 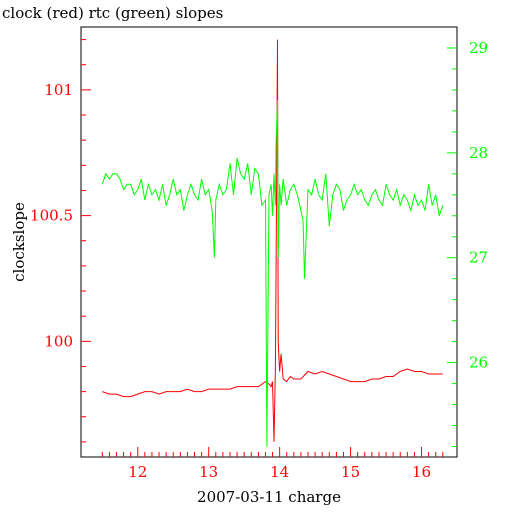 I want to click on x-axis: 12 13 14 15 16, so click(x=272, y=464).